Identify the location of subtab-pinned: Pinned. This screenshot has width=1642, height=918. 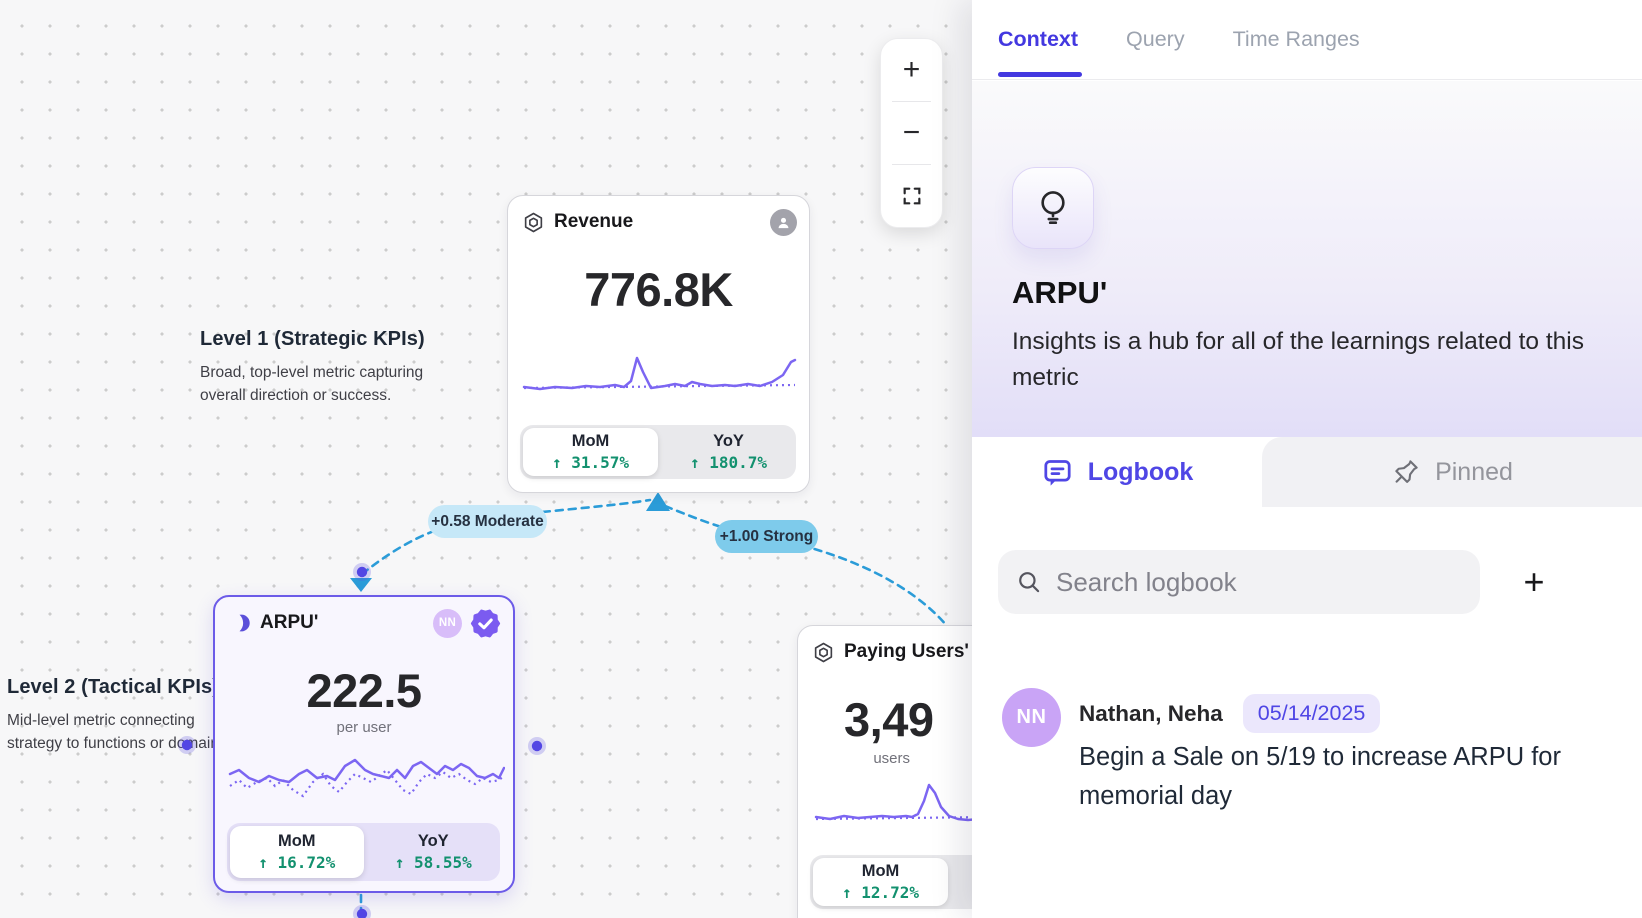
(1452, 472).